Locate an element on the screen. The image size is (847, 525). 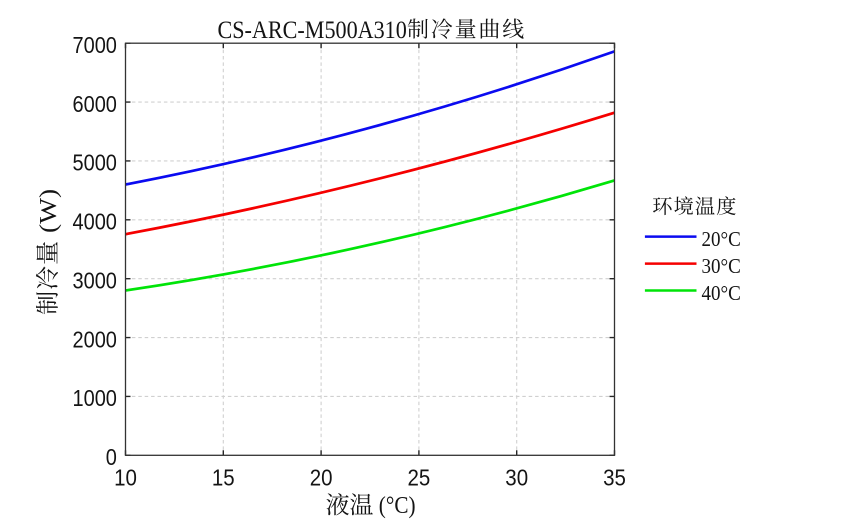
svg-text: 20°C is located at coordinates (721, 239).